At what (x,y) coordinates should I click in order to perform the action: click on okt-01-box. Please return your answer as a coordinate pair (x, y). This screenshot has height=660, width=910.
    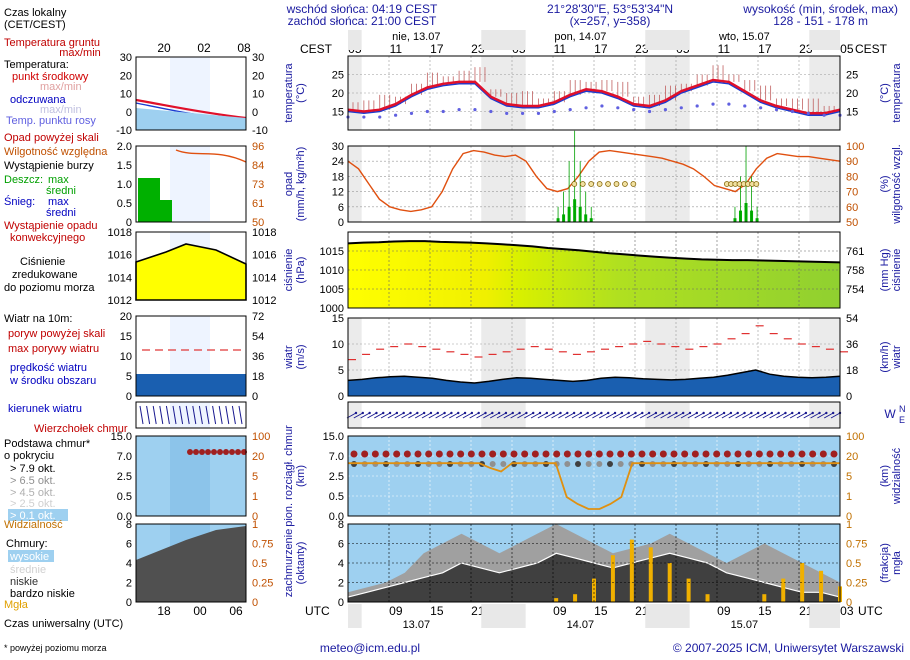
    Looking at the image, I should click on (38, 515).